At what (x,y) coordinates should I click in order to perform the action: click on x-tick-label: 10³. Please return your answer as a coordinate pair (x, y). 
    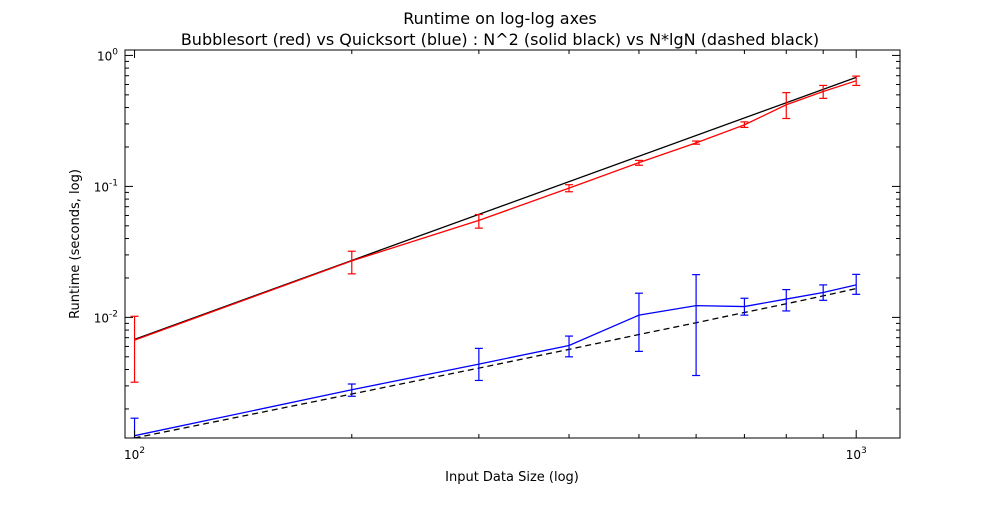
    Looking at the image, I should click on (856, 454).